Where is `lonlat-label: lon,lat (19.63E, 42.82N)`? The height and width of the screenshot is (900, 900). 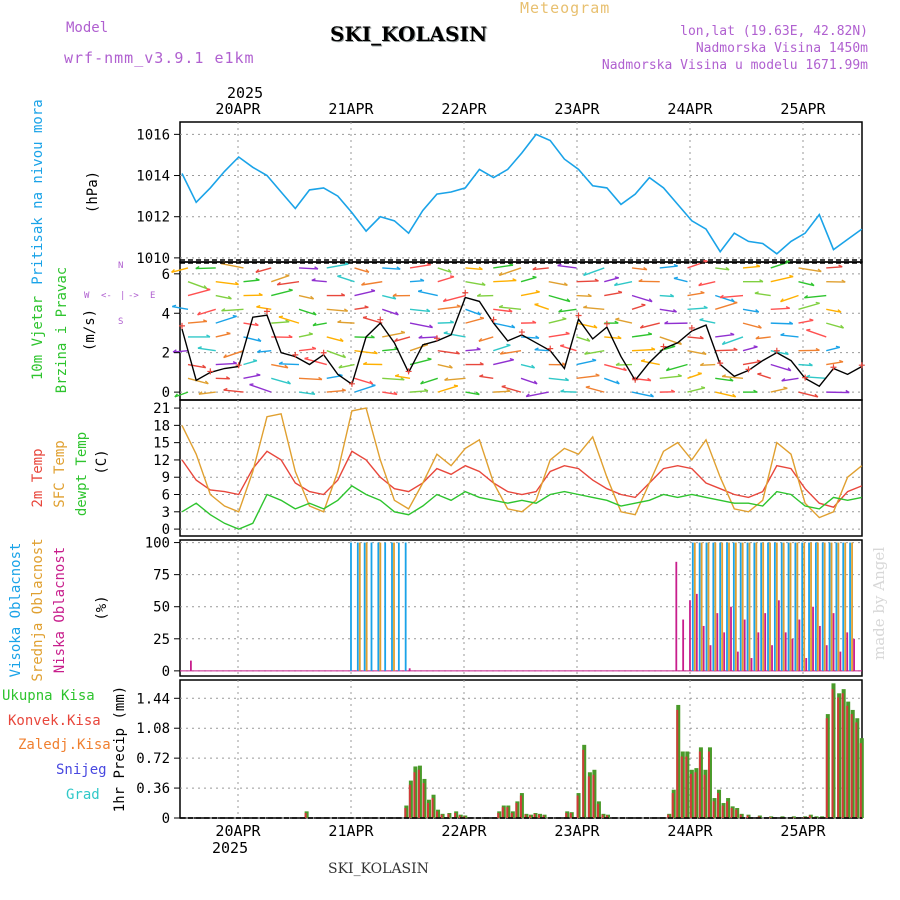
lonlat-label: lon,lat (19.63E, 42.82N) is located at coordinates (774, 31).